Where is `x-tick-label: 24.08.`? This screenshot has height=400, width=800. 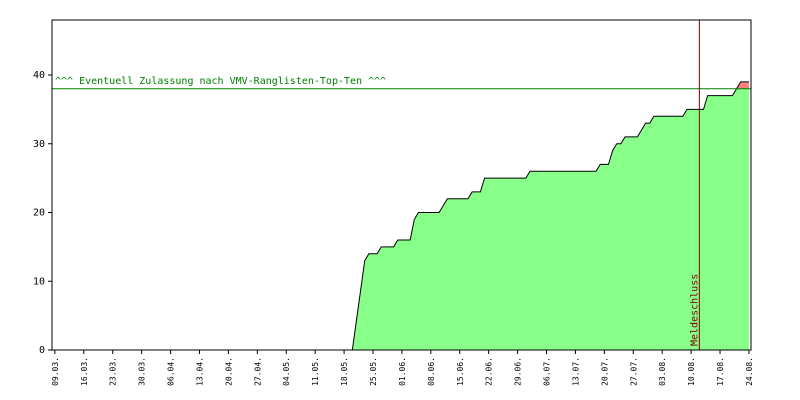 x-tick-label: 24.08. is located at coordinates (749, 371).